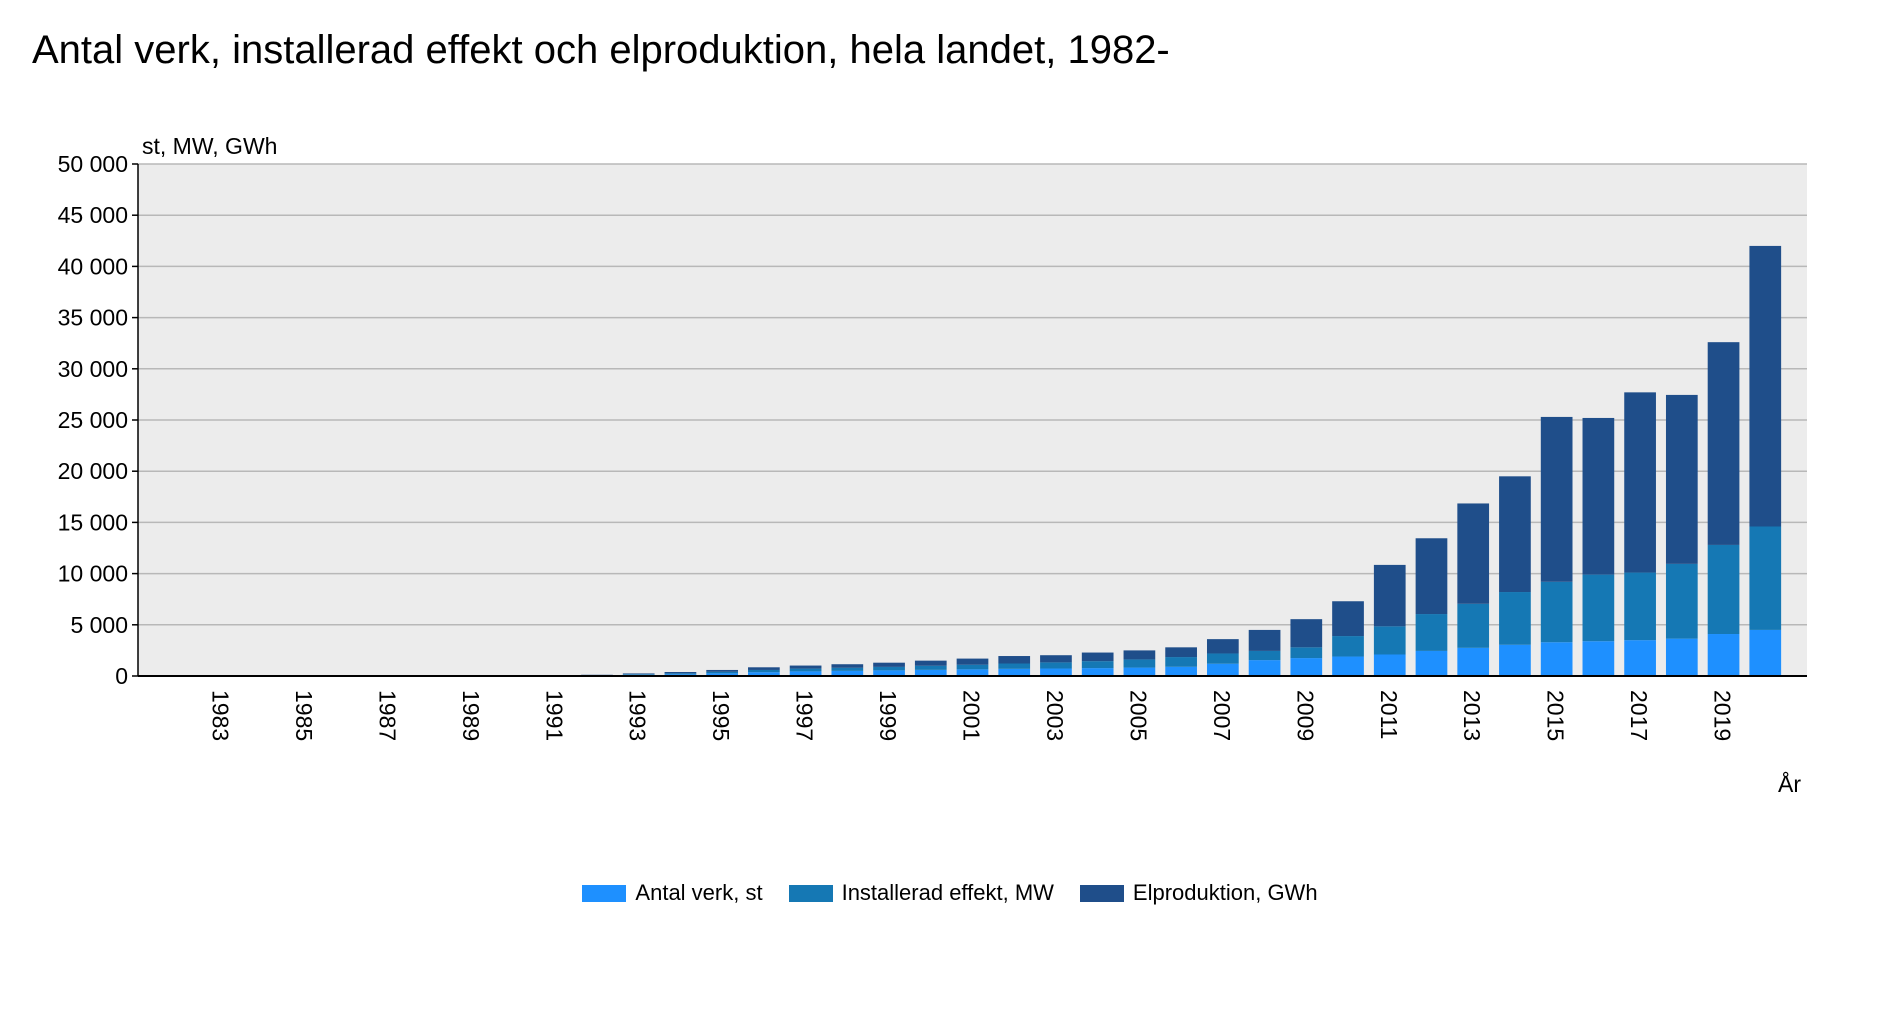 The height and width of the screenshot is (1020, 1900). Describe the element at coordinates (1789, 783) in the screenshot. I see `x-axis-label: År` at that location.